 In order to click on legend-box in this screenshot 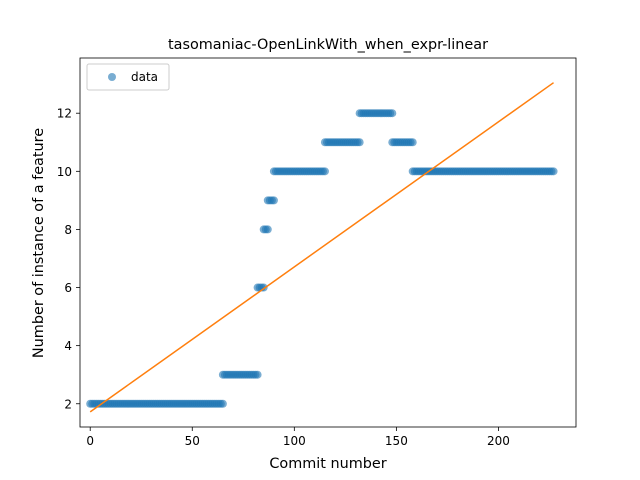, I will do `click(128, 77)`.